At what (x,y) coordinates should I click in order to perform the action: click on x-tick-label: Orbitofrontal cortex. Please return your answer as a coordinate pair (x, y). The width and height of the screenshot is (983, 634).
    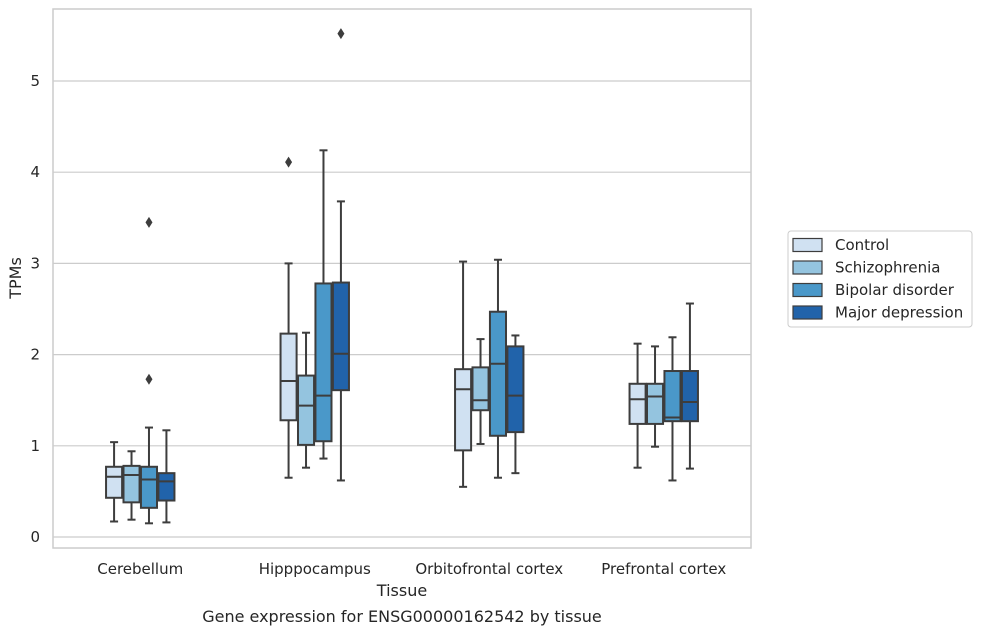
    Looking at the image, I should click on (489, 569).